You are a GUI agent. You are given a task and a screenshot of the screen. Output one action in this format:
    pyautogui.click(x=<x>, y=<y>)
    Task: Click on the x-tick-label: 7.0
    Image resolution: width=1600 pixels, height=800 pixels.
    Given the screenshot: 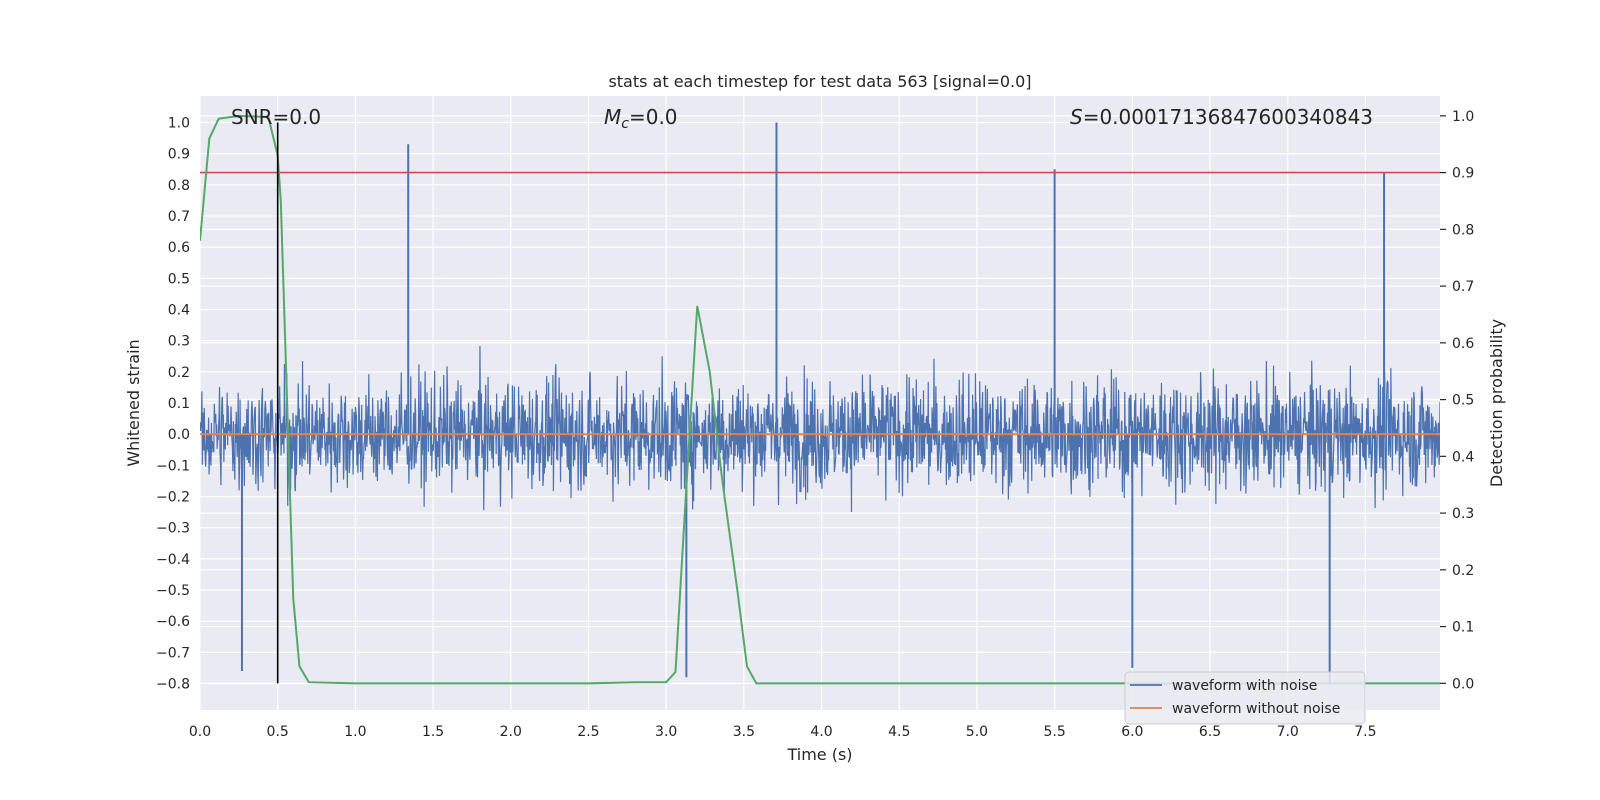 What is the action you would take?
    pyautogui.click(x=1288, y=732)
    